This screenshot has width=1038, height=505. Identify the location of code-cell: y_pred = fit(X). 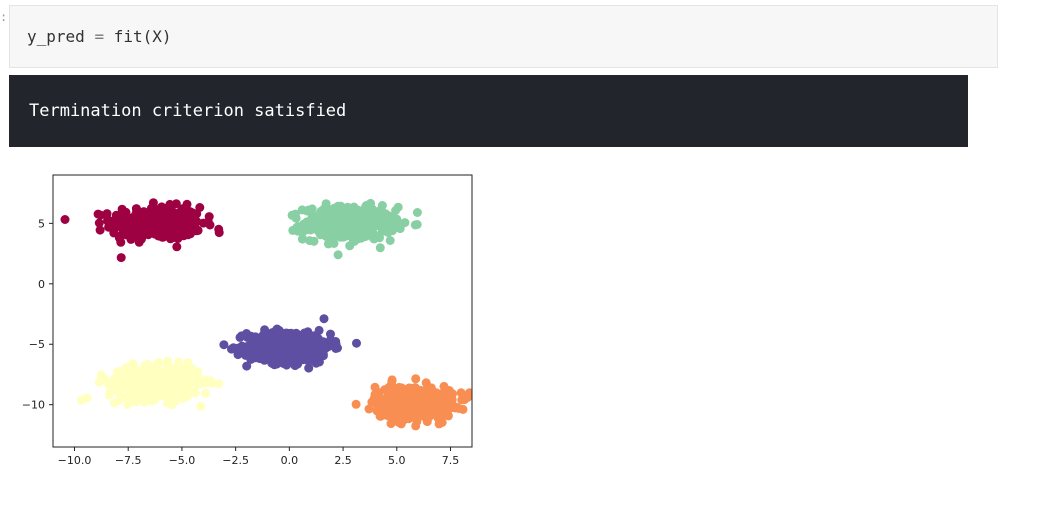
(503, 36).